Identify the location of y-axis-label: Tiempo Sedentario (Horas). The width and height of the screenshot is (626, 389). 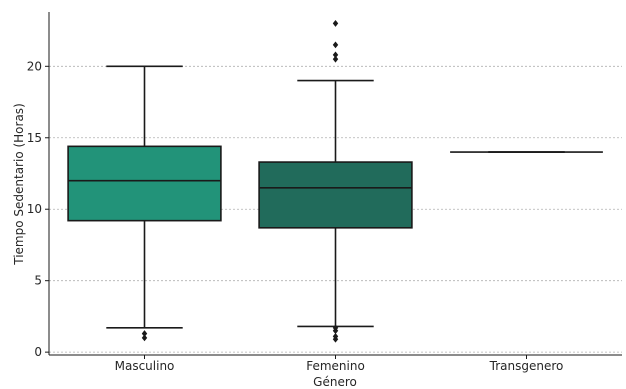
(19, 184).